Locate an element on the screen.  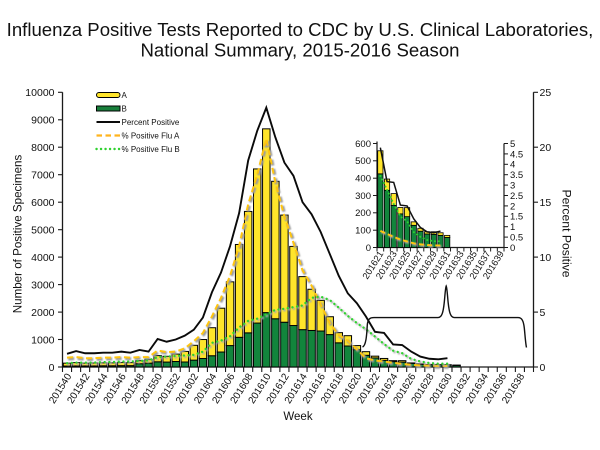
svg-text: 1.5 is located at coordinates (516, 217).